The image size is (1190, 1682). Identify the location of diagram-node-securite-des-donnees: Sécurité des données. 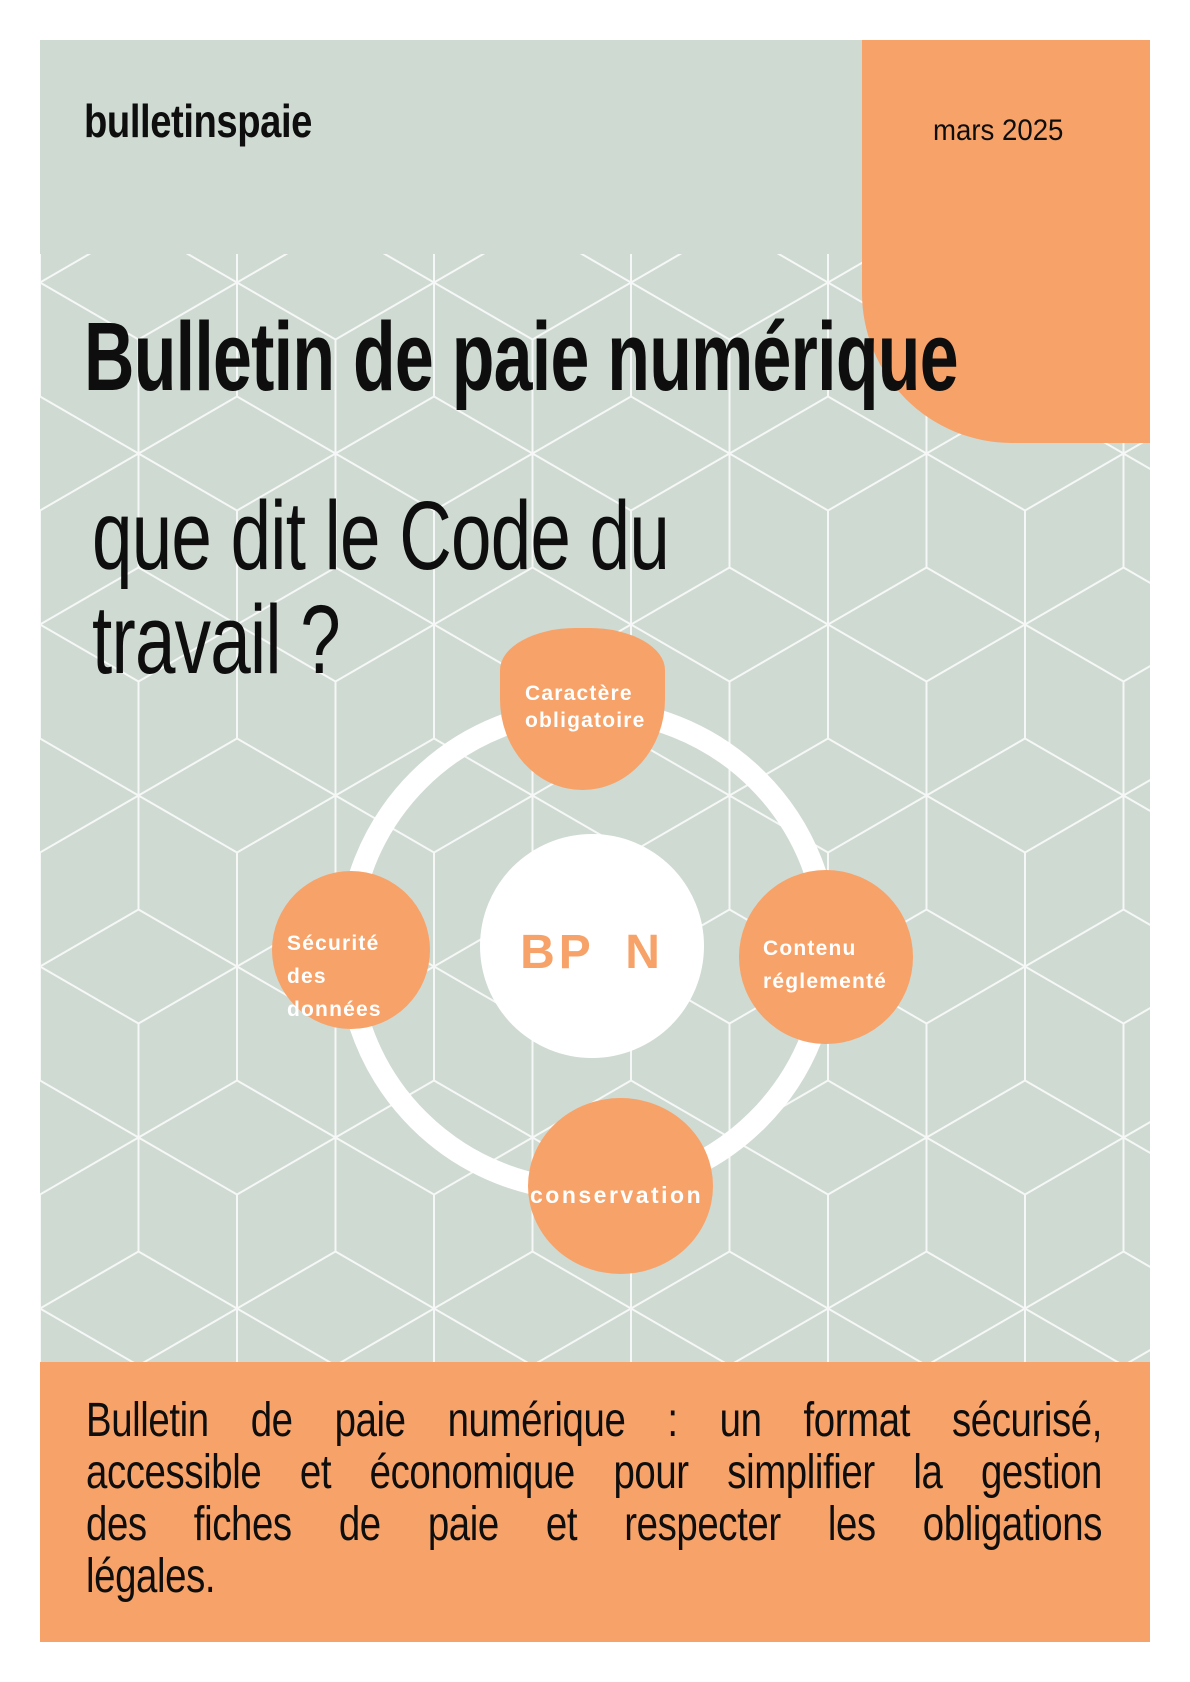
(351, 950).